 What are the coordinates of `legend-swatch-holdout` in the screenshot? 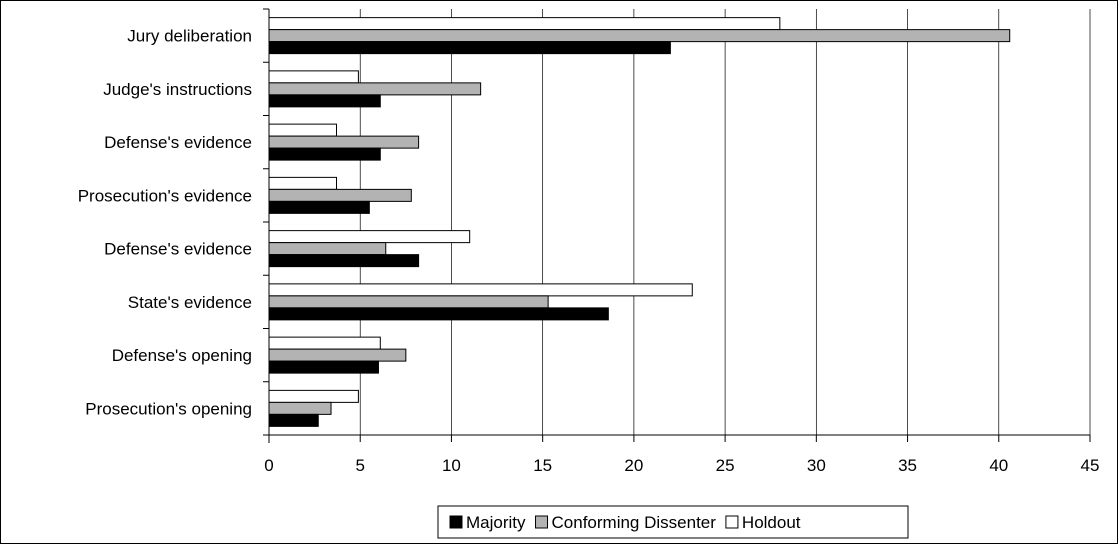 It's located at (732, 522).